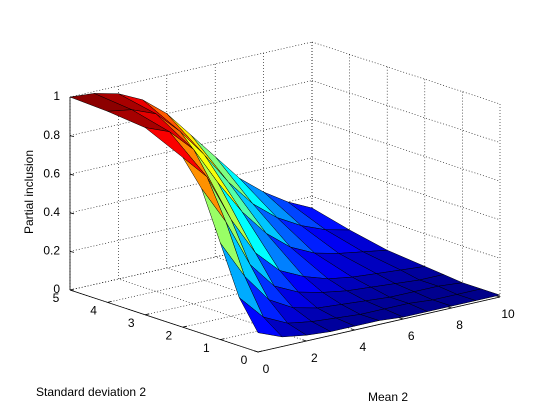  What do you see at coordinates (266, 369) in the screenshot?
I see `x-tick-label: 0` at bounding box center [266, 369].